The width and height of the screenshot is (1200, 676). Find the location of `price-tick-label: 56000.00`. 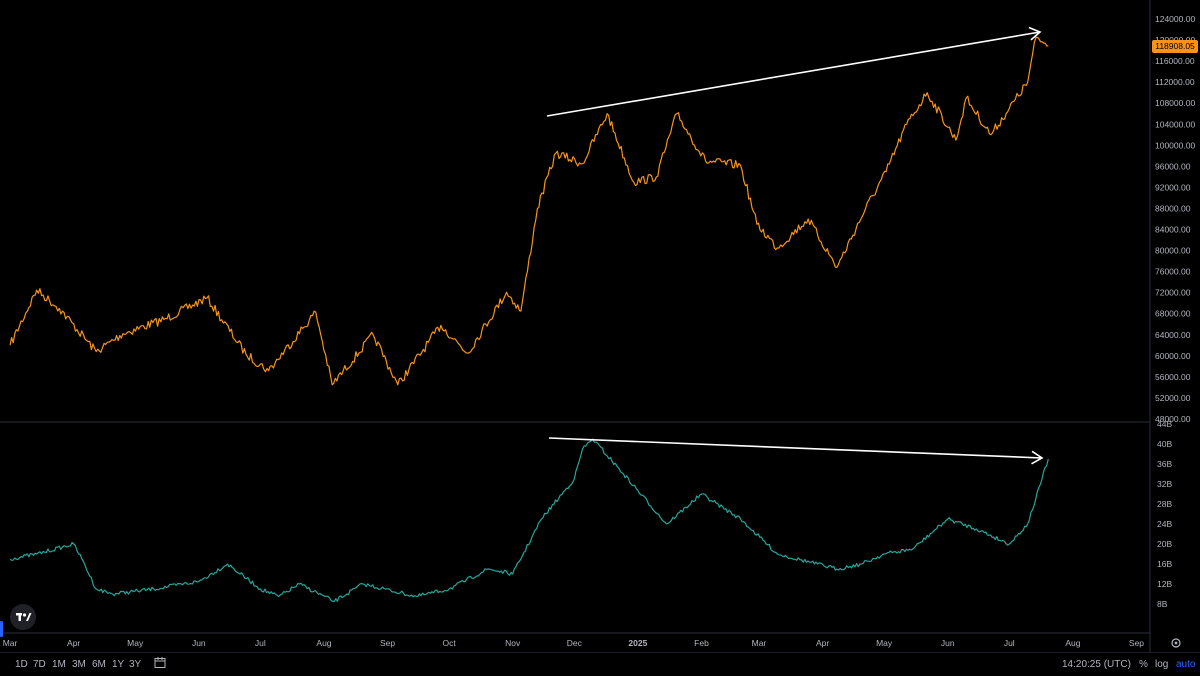

price-tick-label: 56000.00 is located at coordinates (1173, 377).